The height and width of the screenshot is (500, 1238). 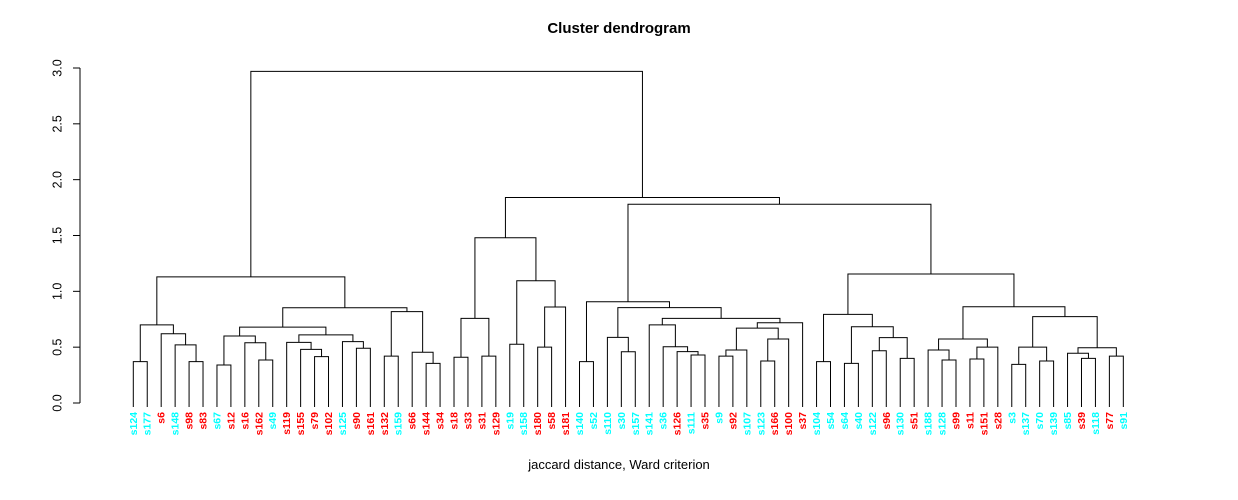 I want to click on leaf-label: s64, so click(x=845, y=421).